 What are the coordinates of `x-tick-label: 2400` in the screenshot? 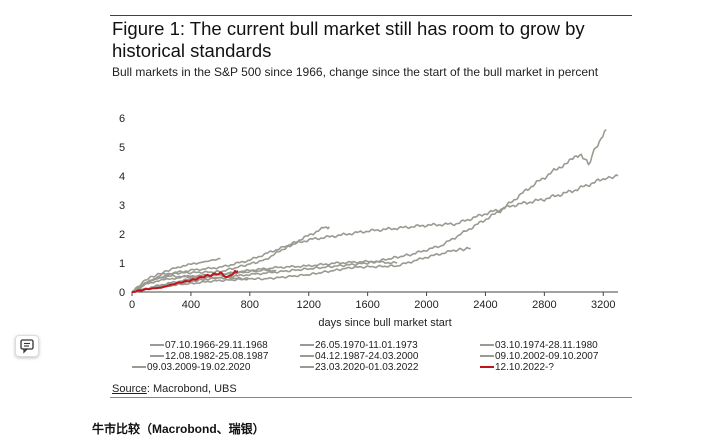 It's located at (485, 305).